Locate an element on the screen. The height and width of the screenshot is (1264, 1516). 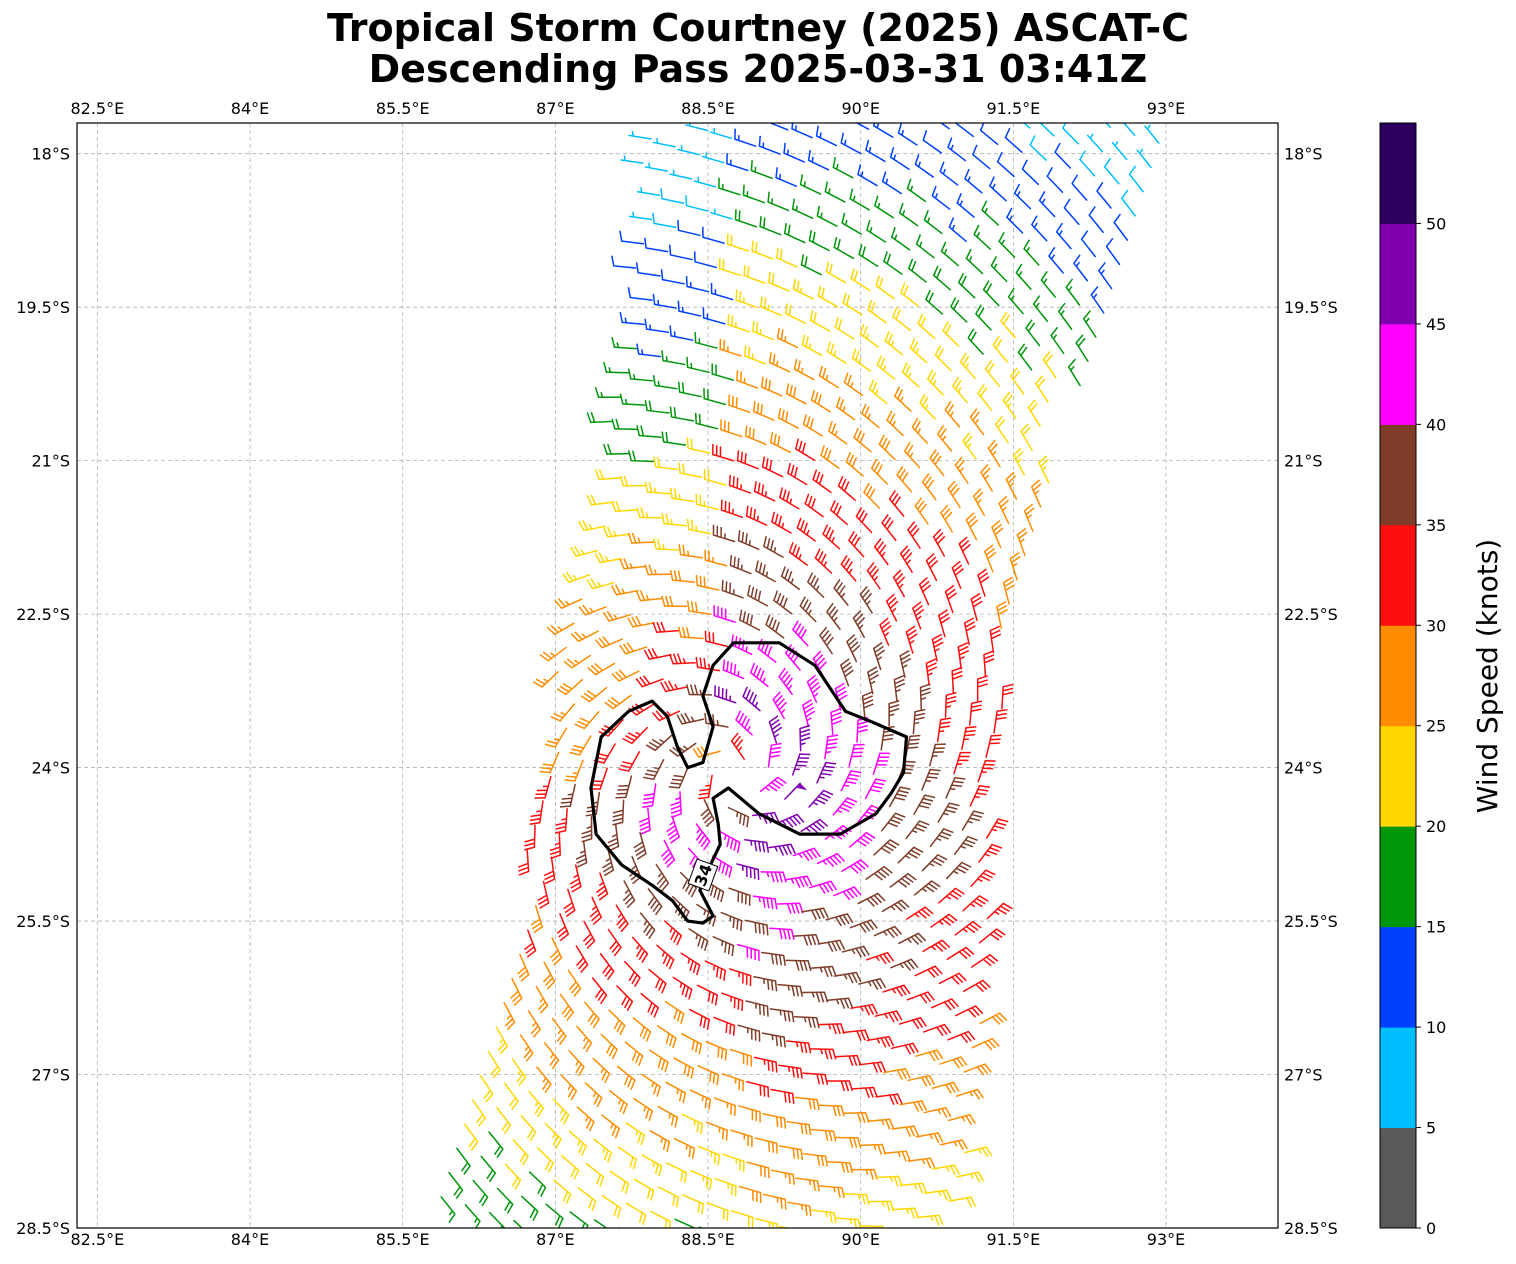
colorbar-label: Wind Speed (knots) is located at coordinates (1487, 676).